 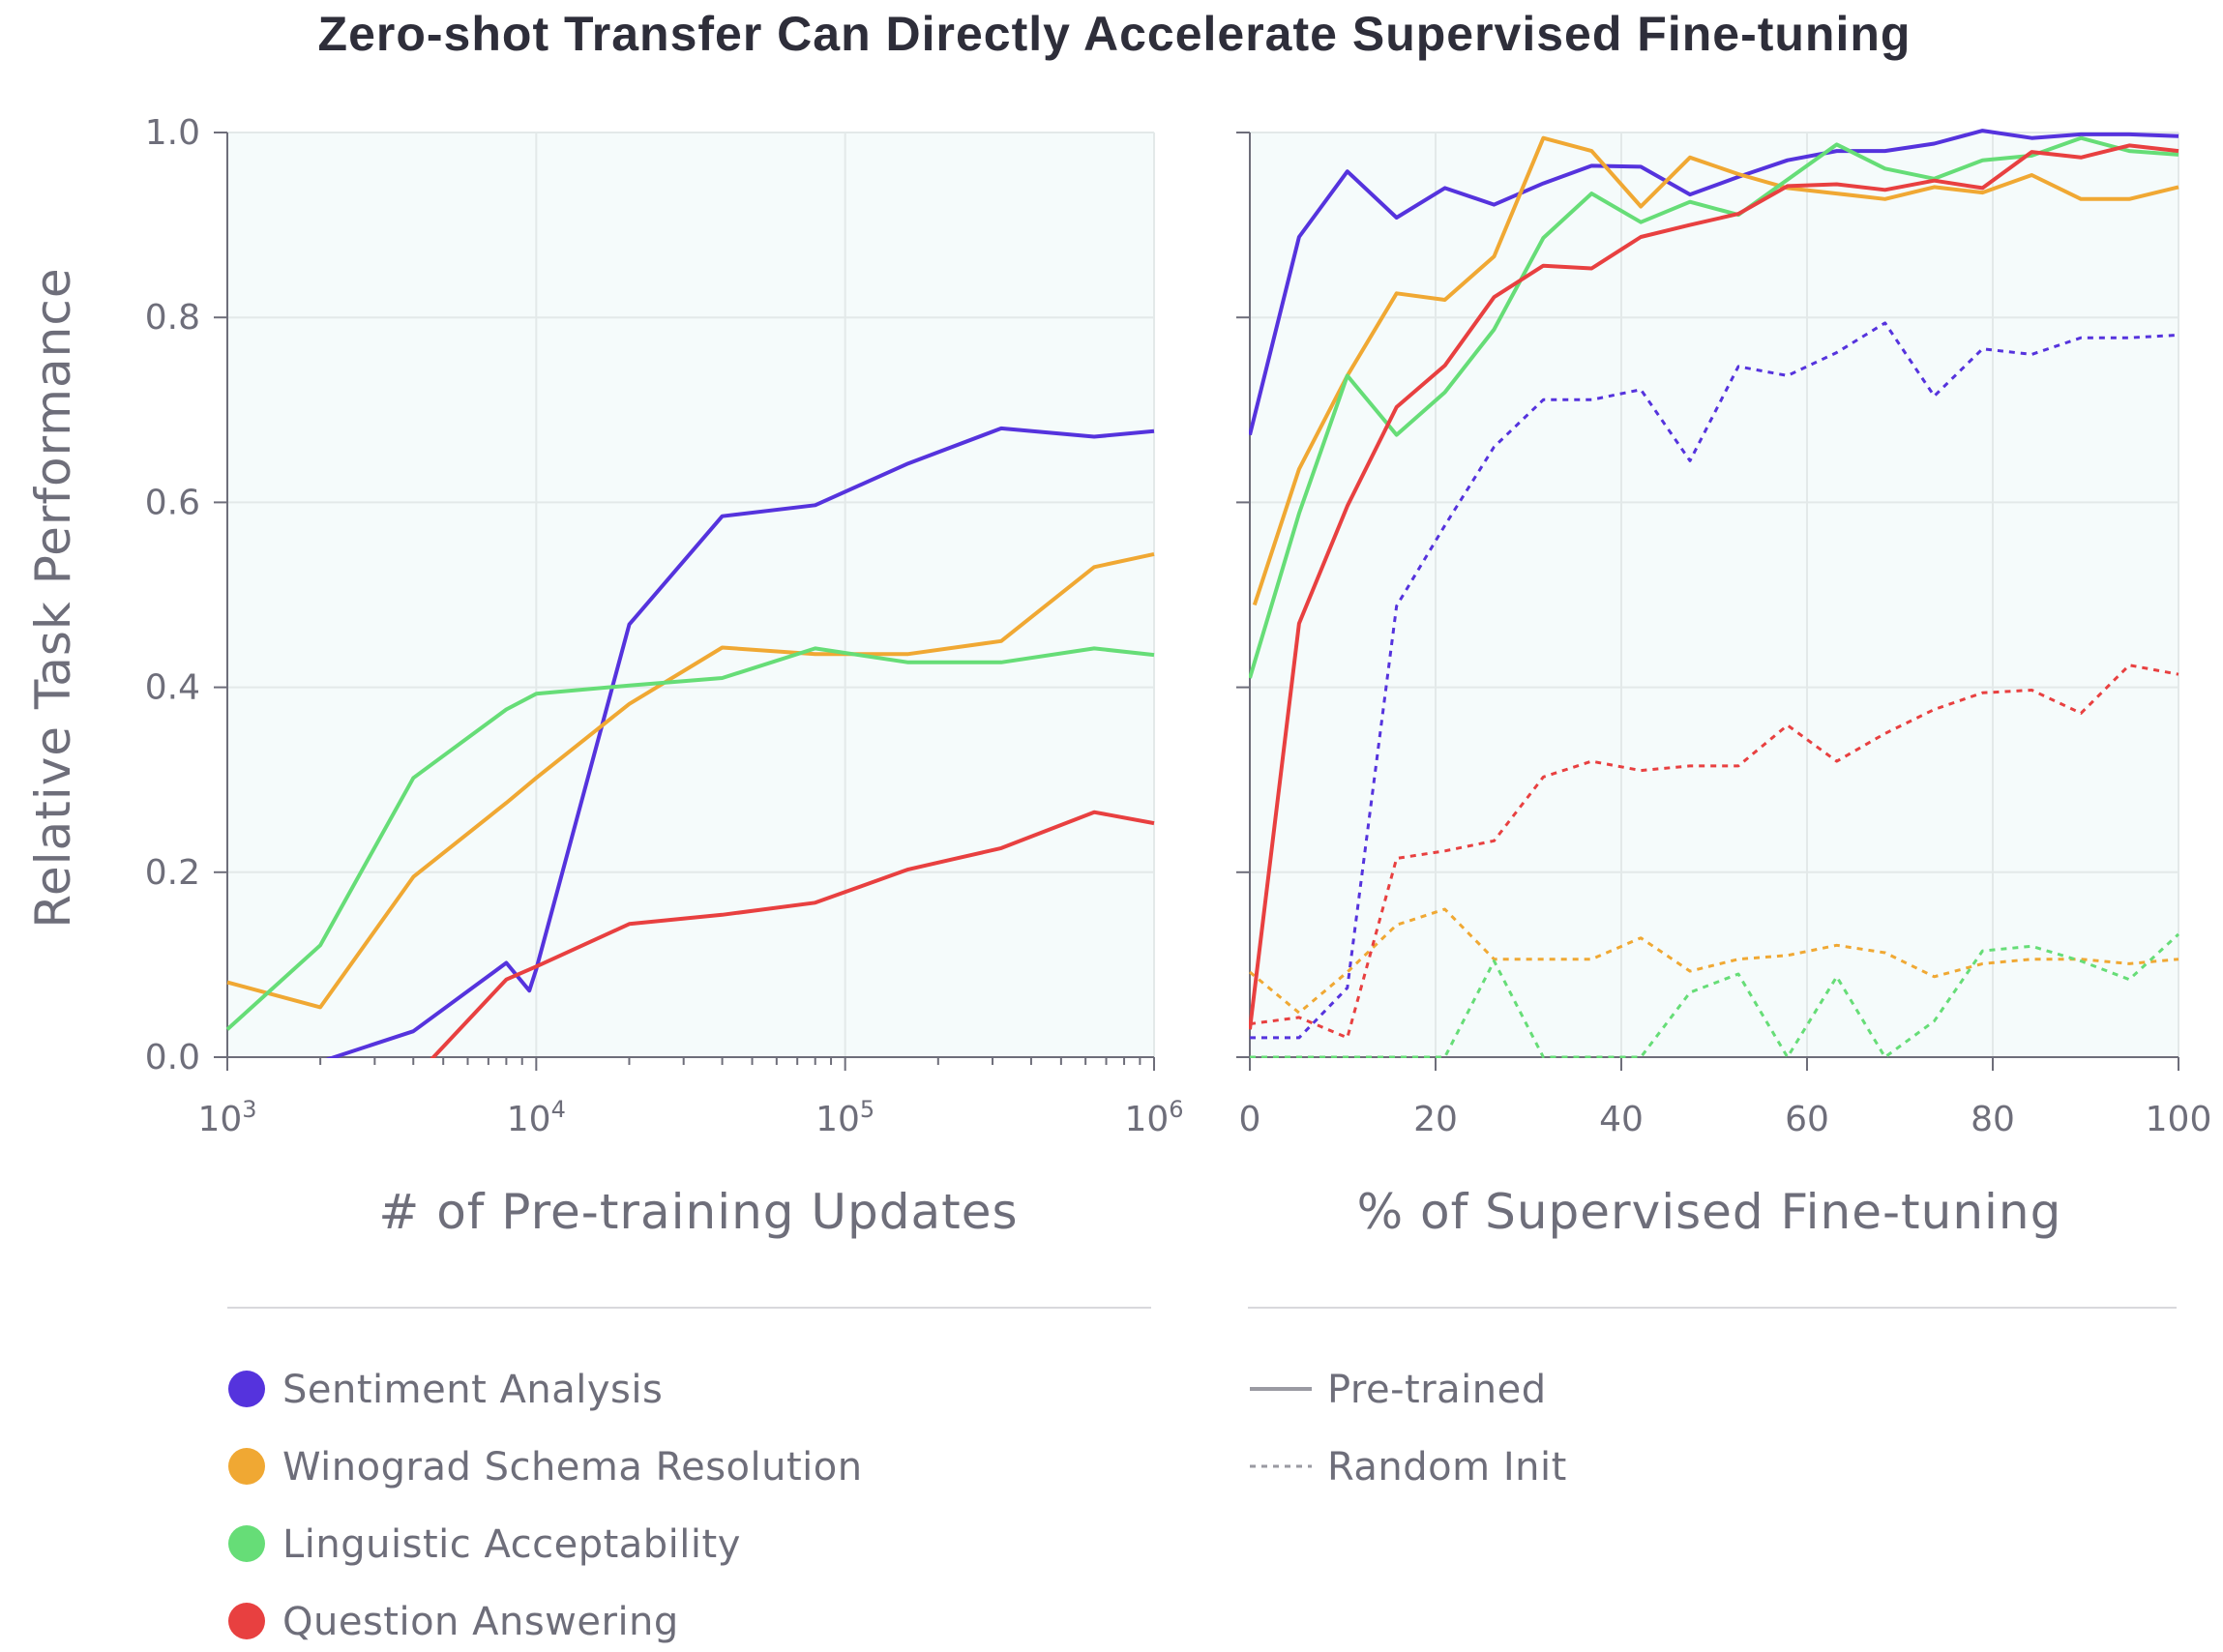 What do you see at coordinates (246, 1543) in the screenshot?
I see `linguistic-acceptability-legend-swatch` at bounding box center [246, 1543].